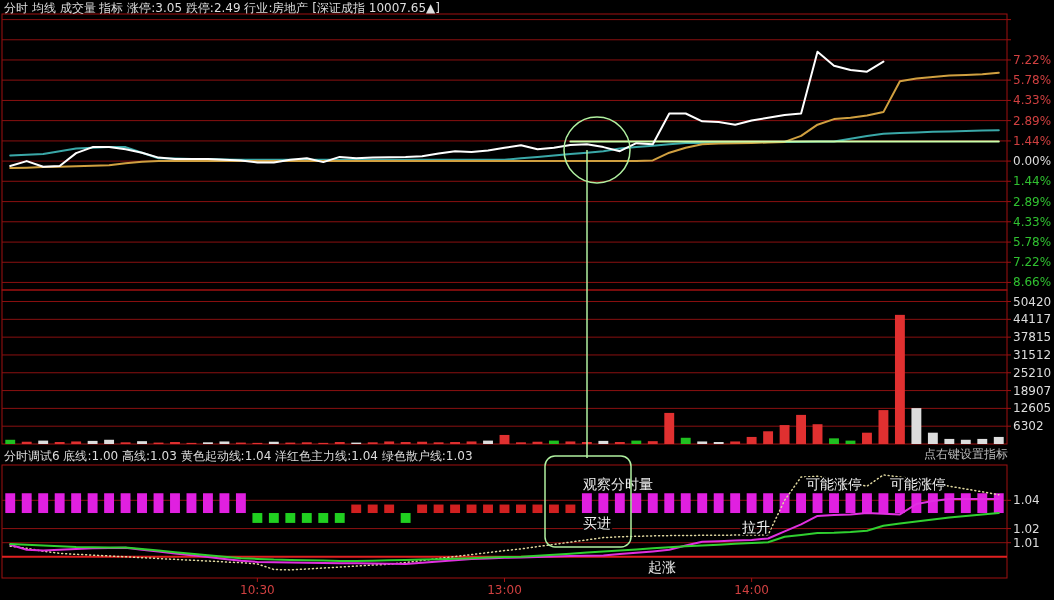  Describe the element at coordinates (1032, 319) in the screenshot. I see `y-tick-label: 44117` at that location.